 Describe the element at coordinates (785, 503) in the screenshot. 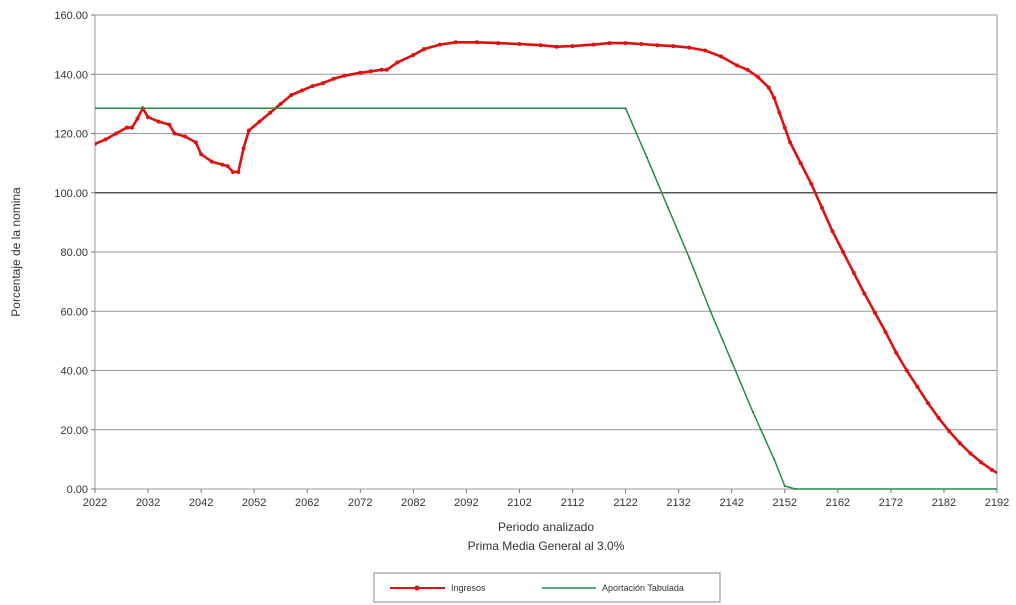

I see `x-tick-label-13: 2152` at that location.